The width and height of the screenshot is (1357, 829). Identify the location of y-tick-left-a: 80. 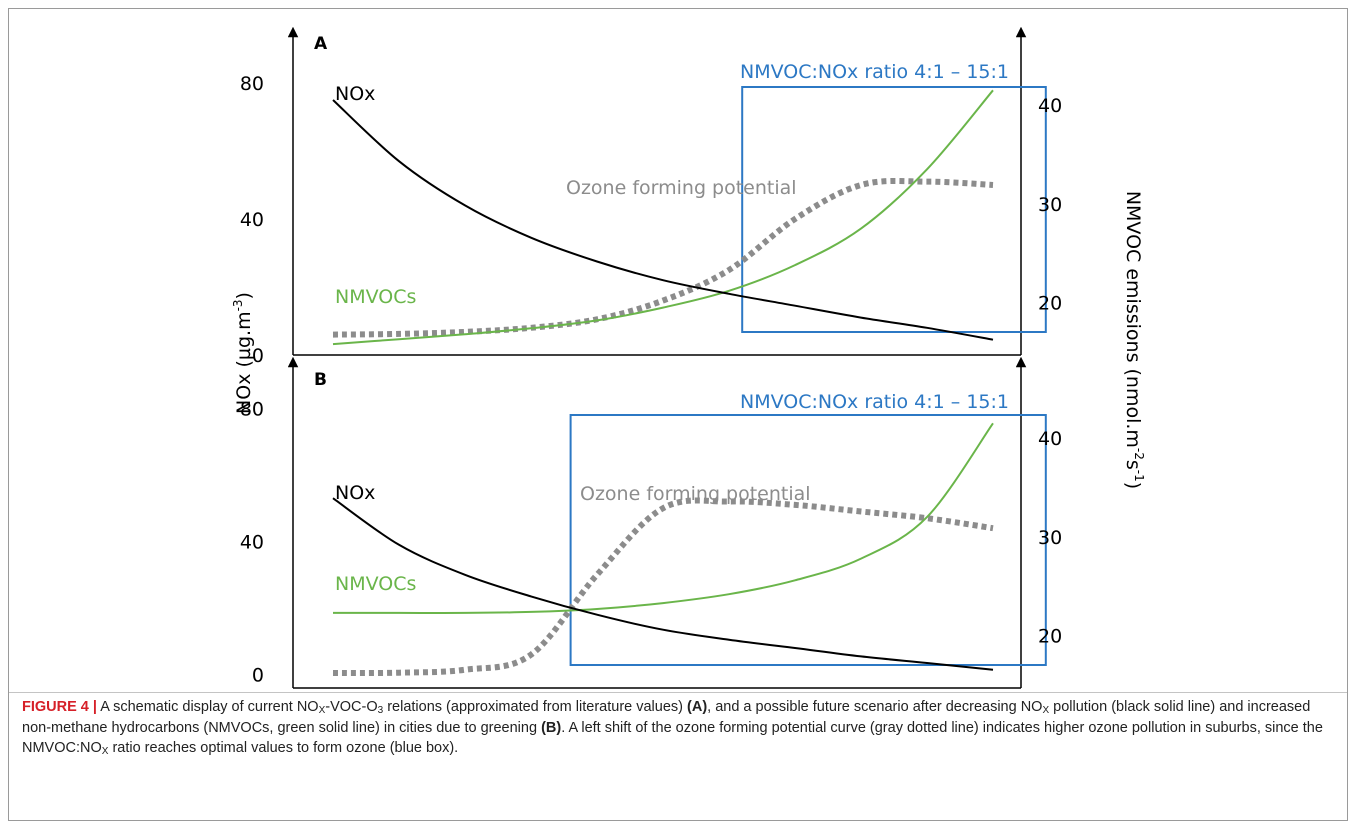
(252, 84).